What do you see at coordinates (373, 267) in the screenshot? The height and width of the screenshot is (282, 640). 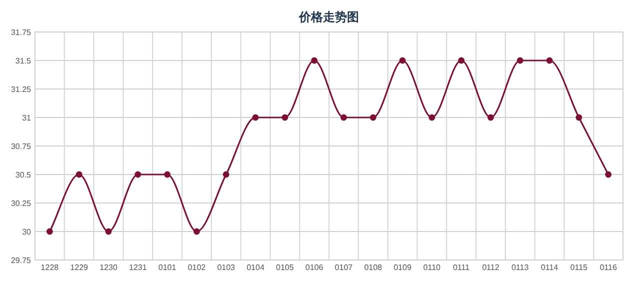 I see `x-tick-label: 0108` at bounding box center [373, 267].